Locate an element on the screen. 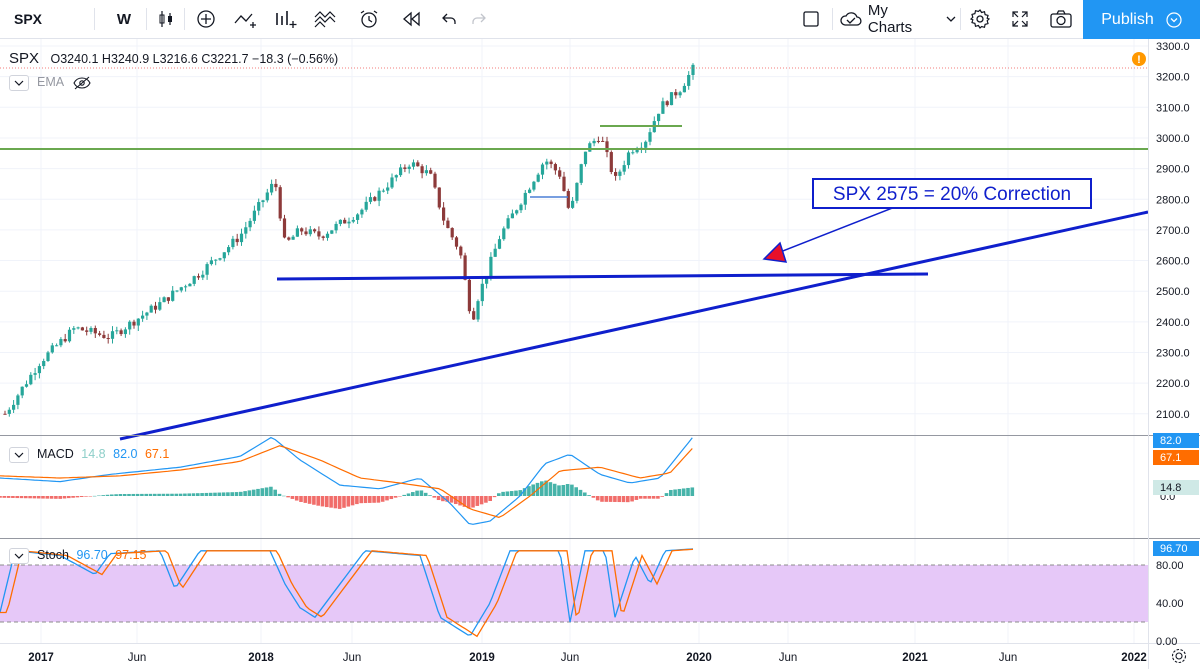 This screenshot has width=1200, height=669. symbol-search-button: SPX is located at coordinates (27, 19).